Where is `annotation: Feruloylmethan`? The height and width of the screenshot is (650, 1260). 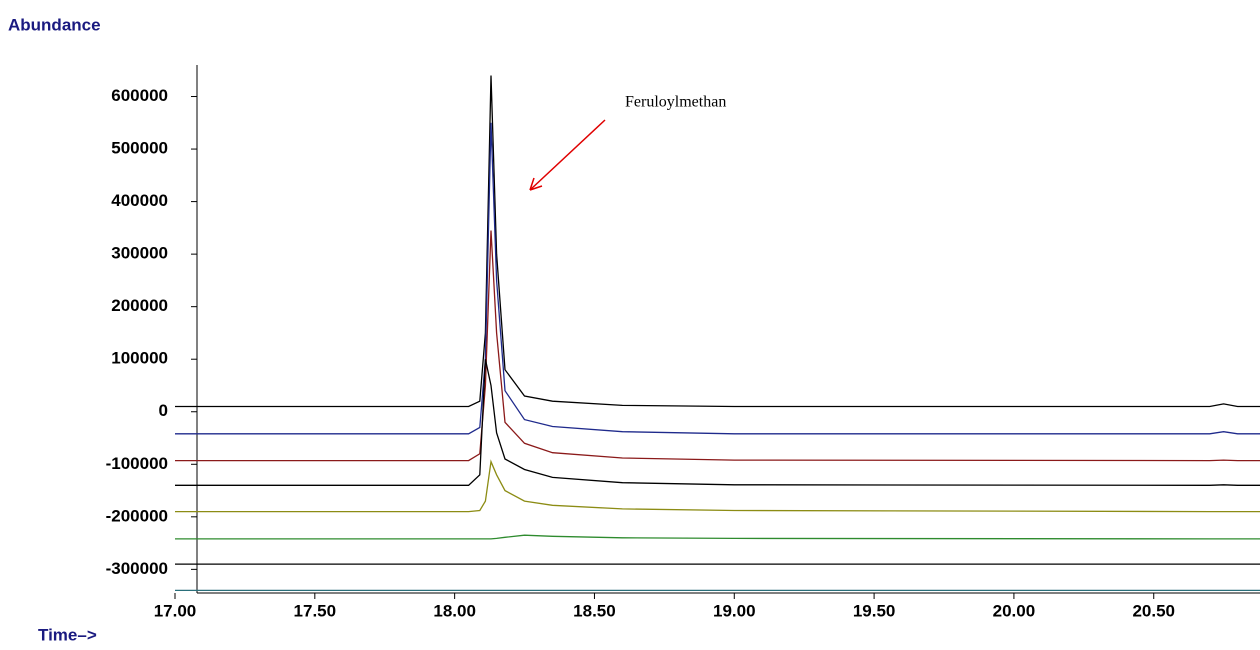 annotation: Feruloylmethan is located at coordinates (675, 102).